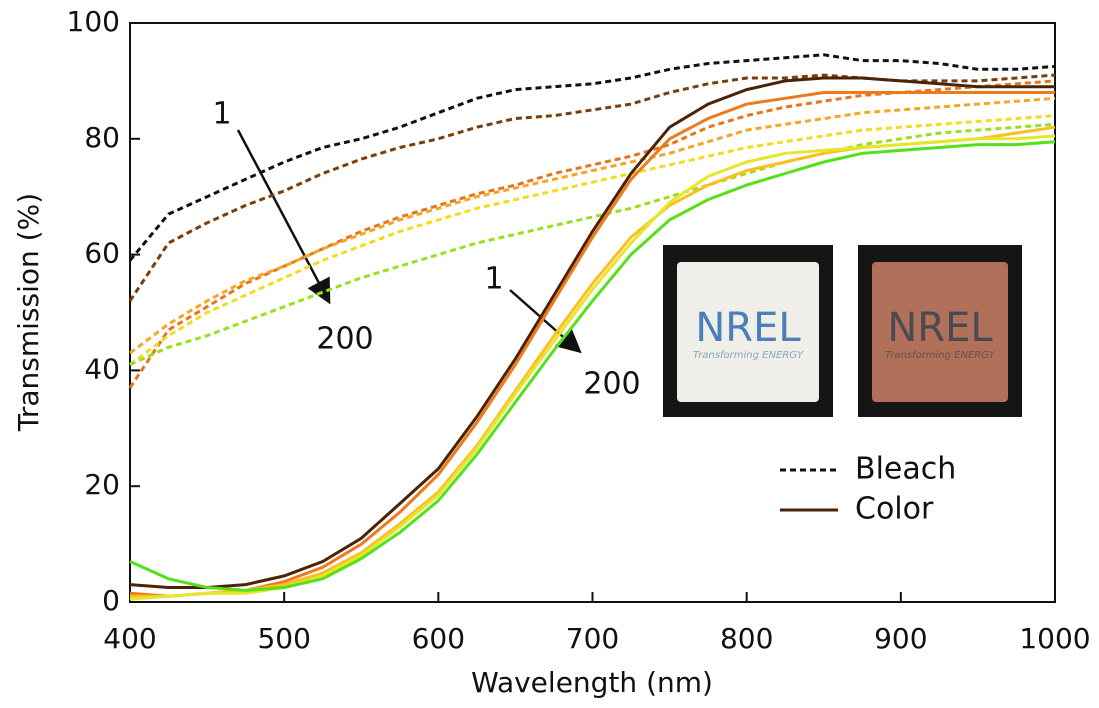  I want to click on y-tick-label: 60, so click(102, 253).